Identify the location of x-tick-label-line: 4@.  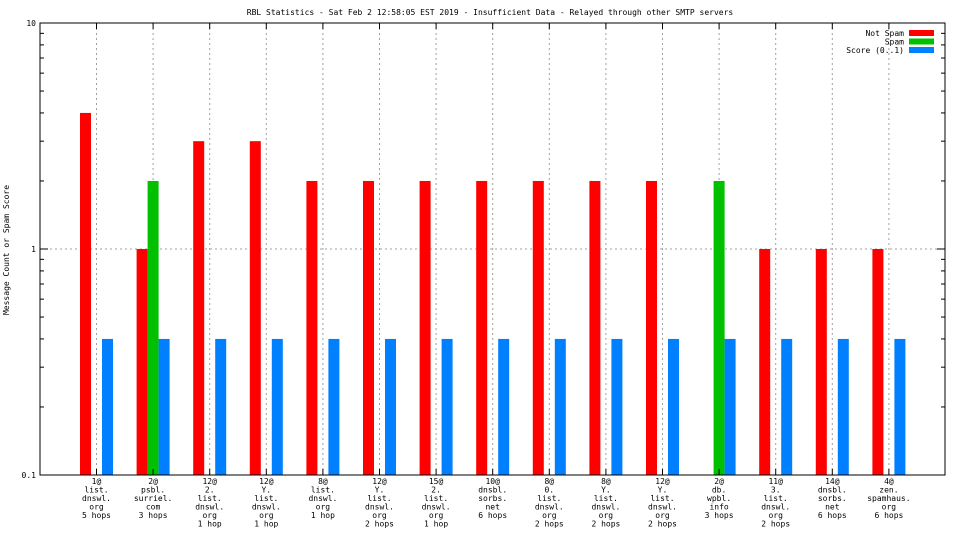
(889, 481).